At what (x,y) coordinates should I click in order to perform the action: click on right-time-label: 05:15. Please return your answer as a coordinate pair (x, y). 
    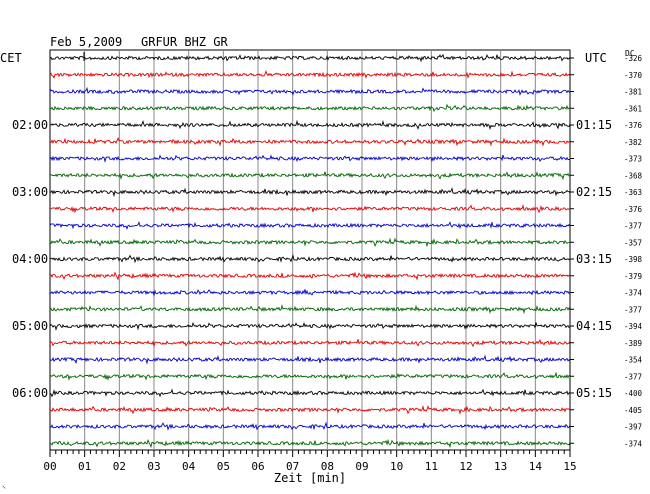
    Looking at the image, I should click on (594, 393).